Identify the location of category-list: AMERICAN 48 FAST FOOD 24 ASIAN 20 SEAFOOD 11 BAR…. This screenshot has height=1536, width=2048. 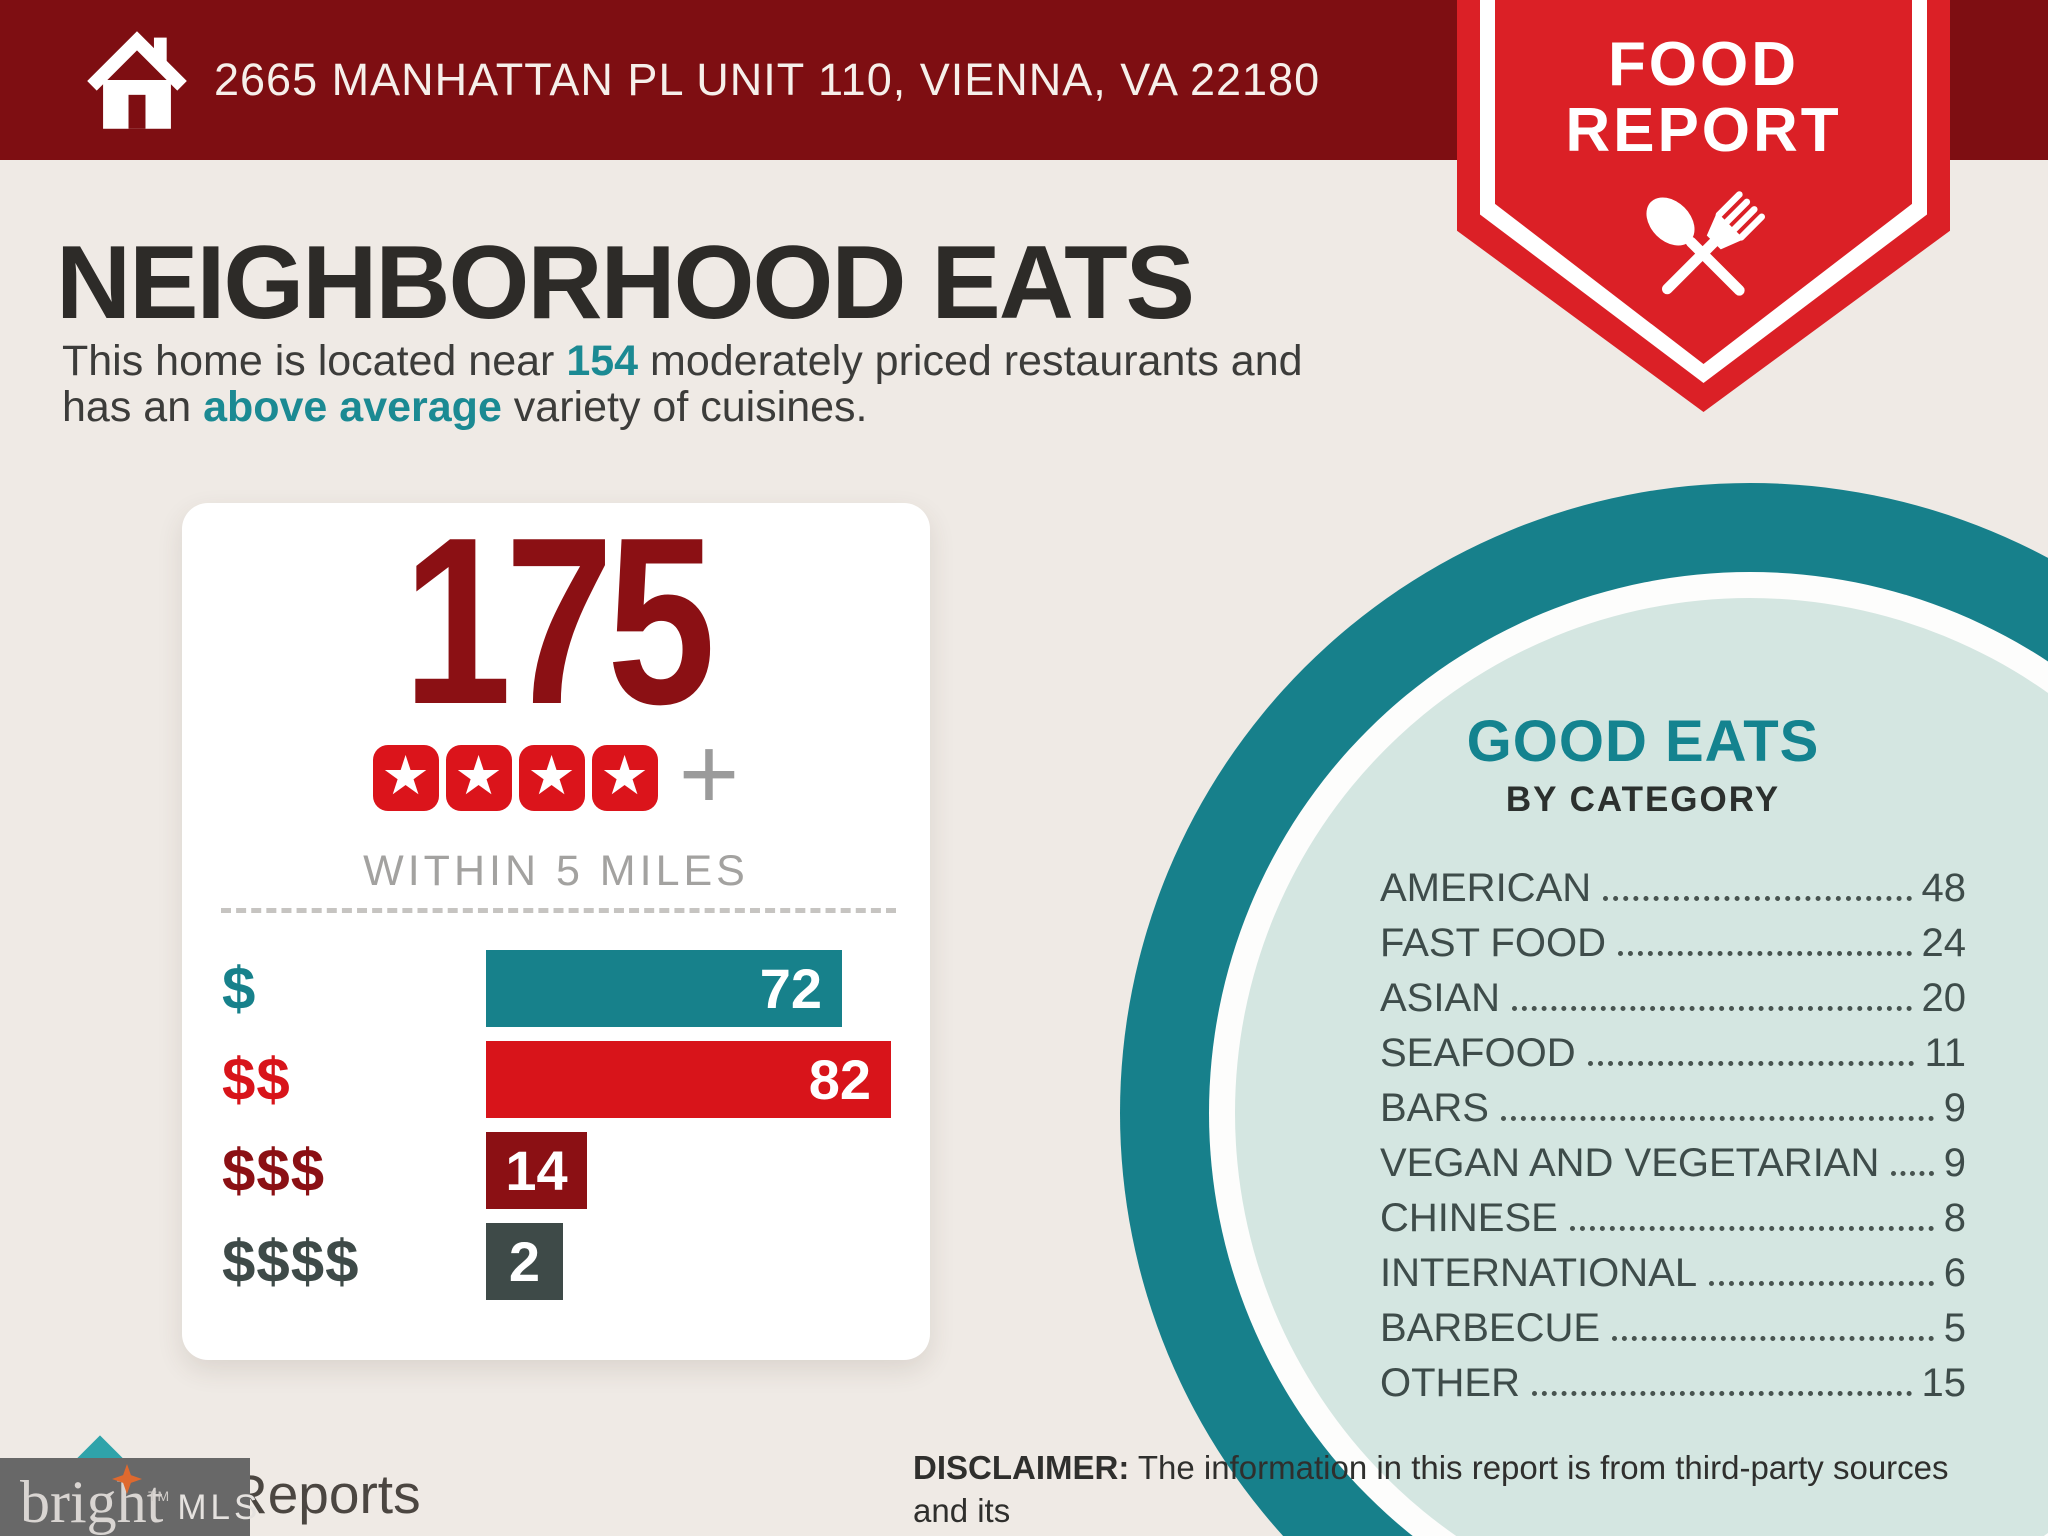
(1673, 1131).